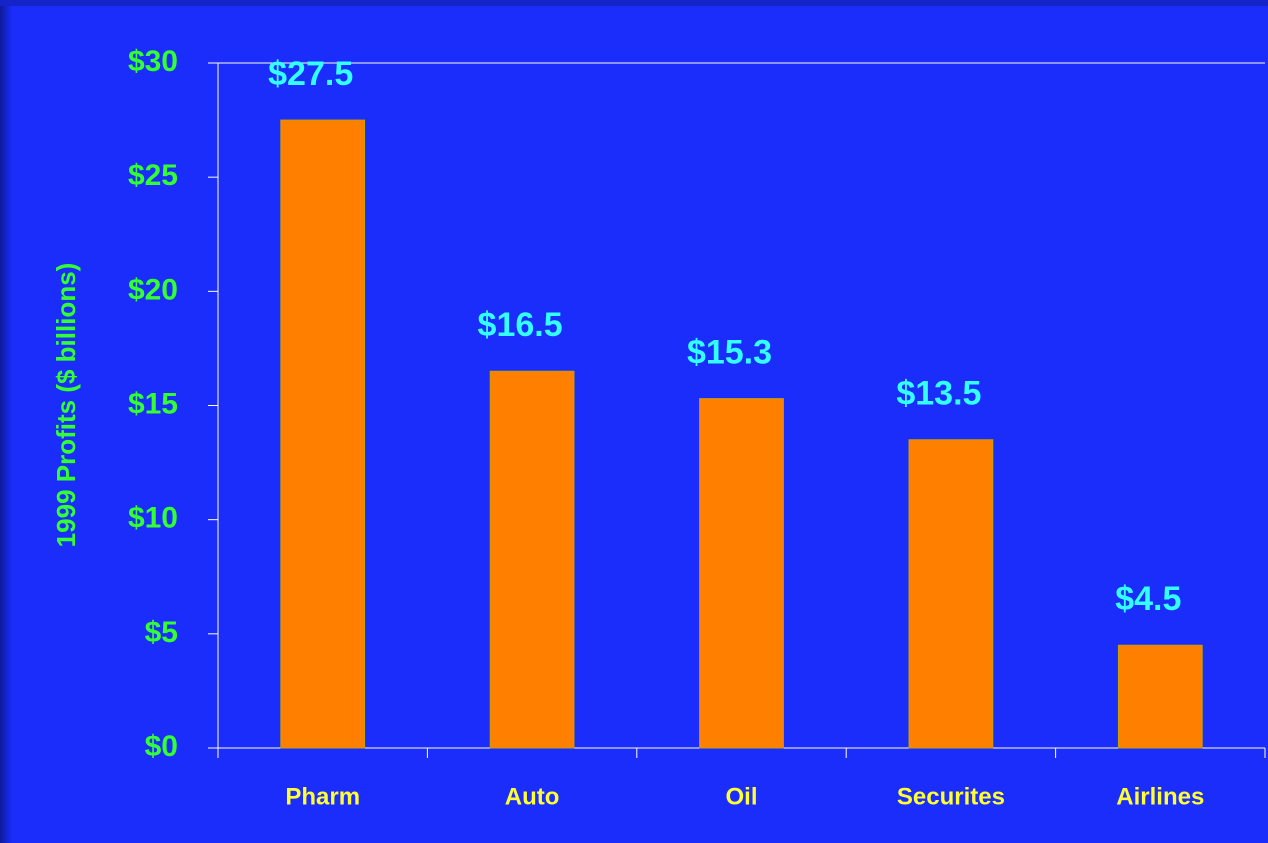  What do you see at coordinates (153, 289) in the screenshot?
I see `y-tick-label: $20` at bounding box center [153, 289].